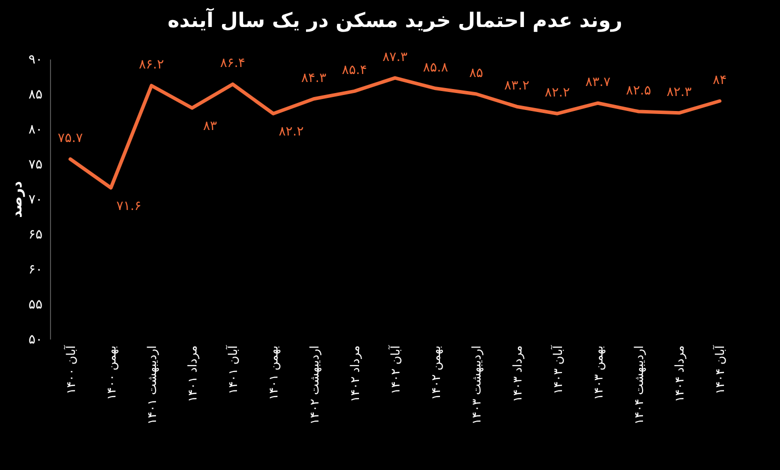 The height and width of the screenshot is (470, 780). Describe the element at coordinates (232, 369) in the screenshot. I see `x-tick-label: آبان ۱۴۰۱` at that location.